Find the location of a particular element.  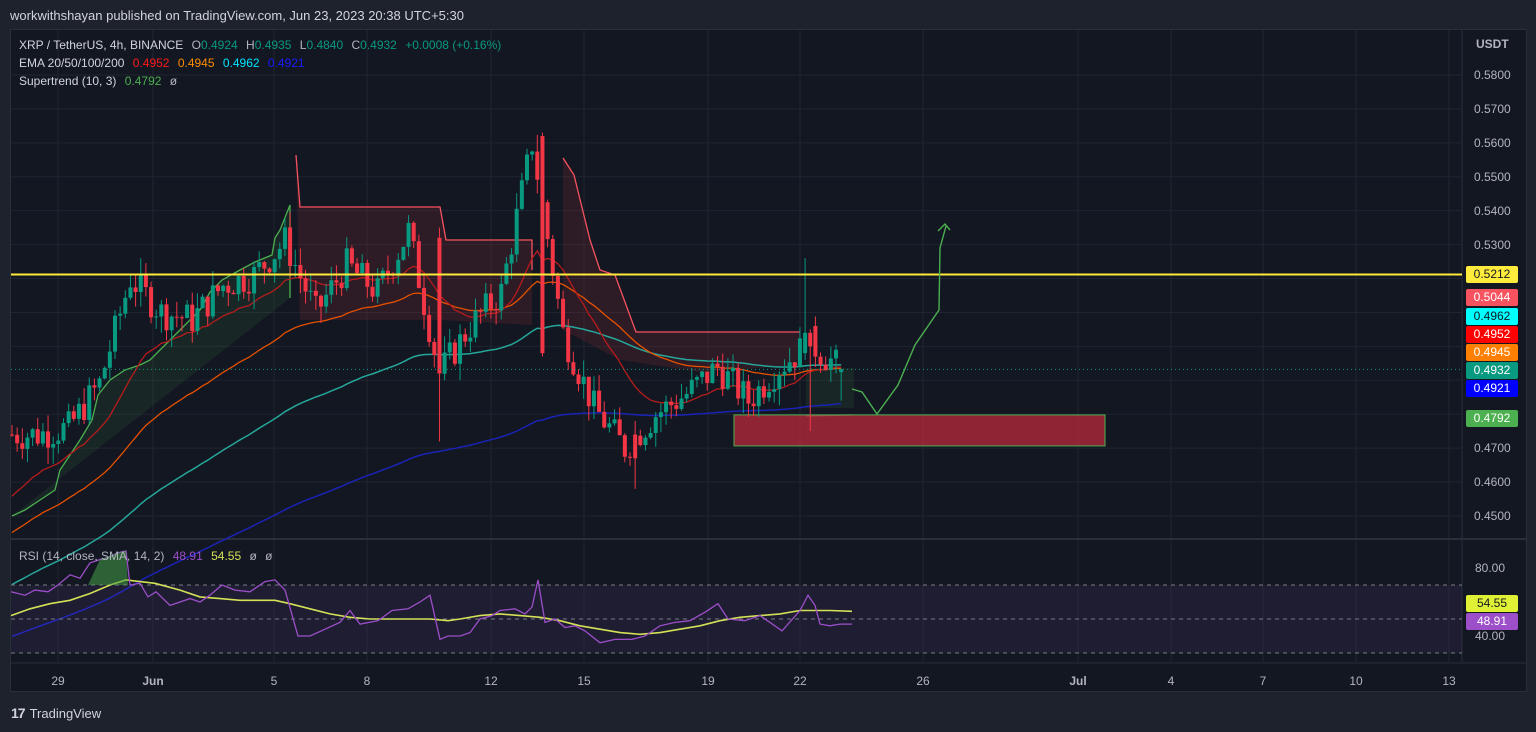

price-tick: 0.5400 is located at coordinates (1492, 210).